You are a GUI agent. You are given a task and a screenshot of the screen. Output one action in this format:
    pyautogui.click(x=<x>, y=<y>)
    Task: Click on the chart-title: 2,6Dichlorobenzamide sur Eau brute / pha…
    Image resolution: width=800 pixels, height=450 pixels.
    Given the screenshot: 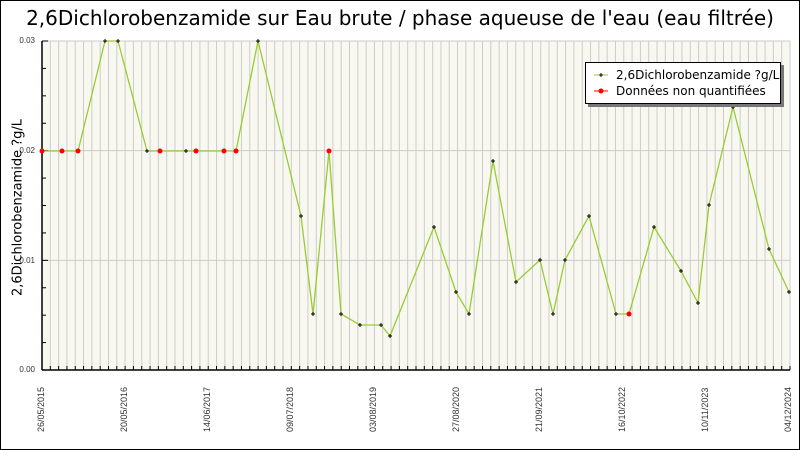 What is the action you would take?
    pyautogui.click(x=400, y=18)
    